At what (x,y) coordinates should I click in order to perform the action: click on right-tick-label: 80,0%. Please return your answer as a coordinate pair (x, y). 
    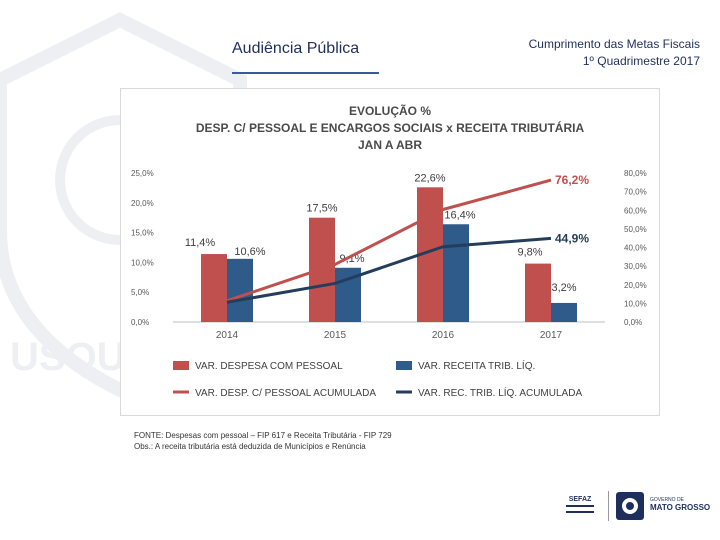
    Looking at the image, I should click on (635, 173).